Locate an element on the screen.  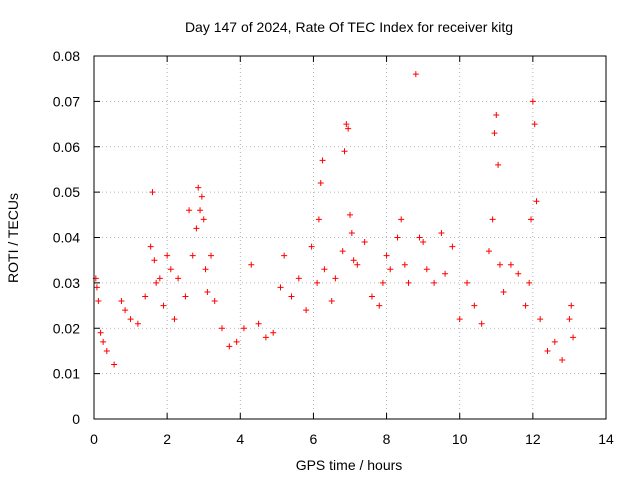
y-tick-label: 0 is located at coordinates (76, 419).